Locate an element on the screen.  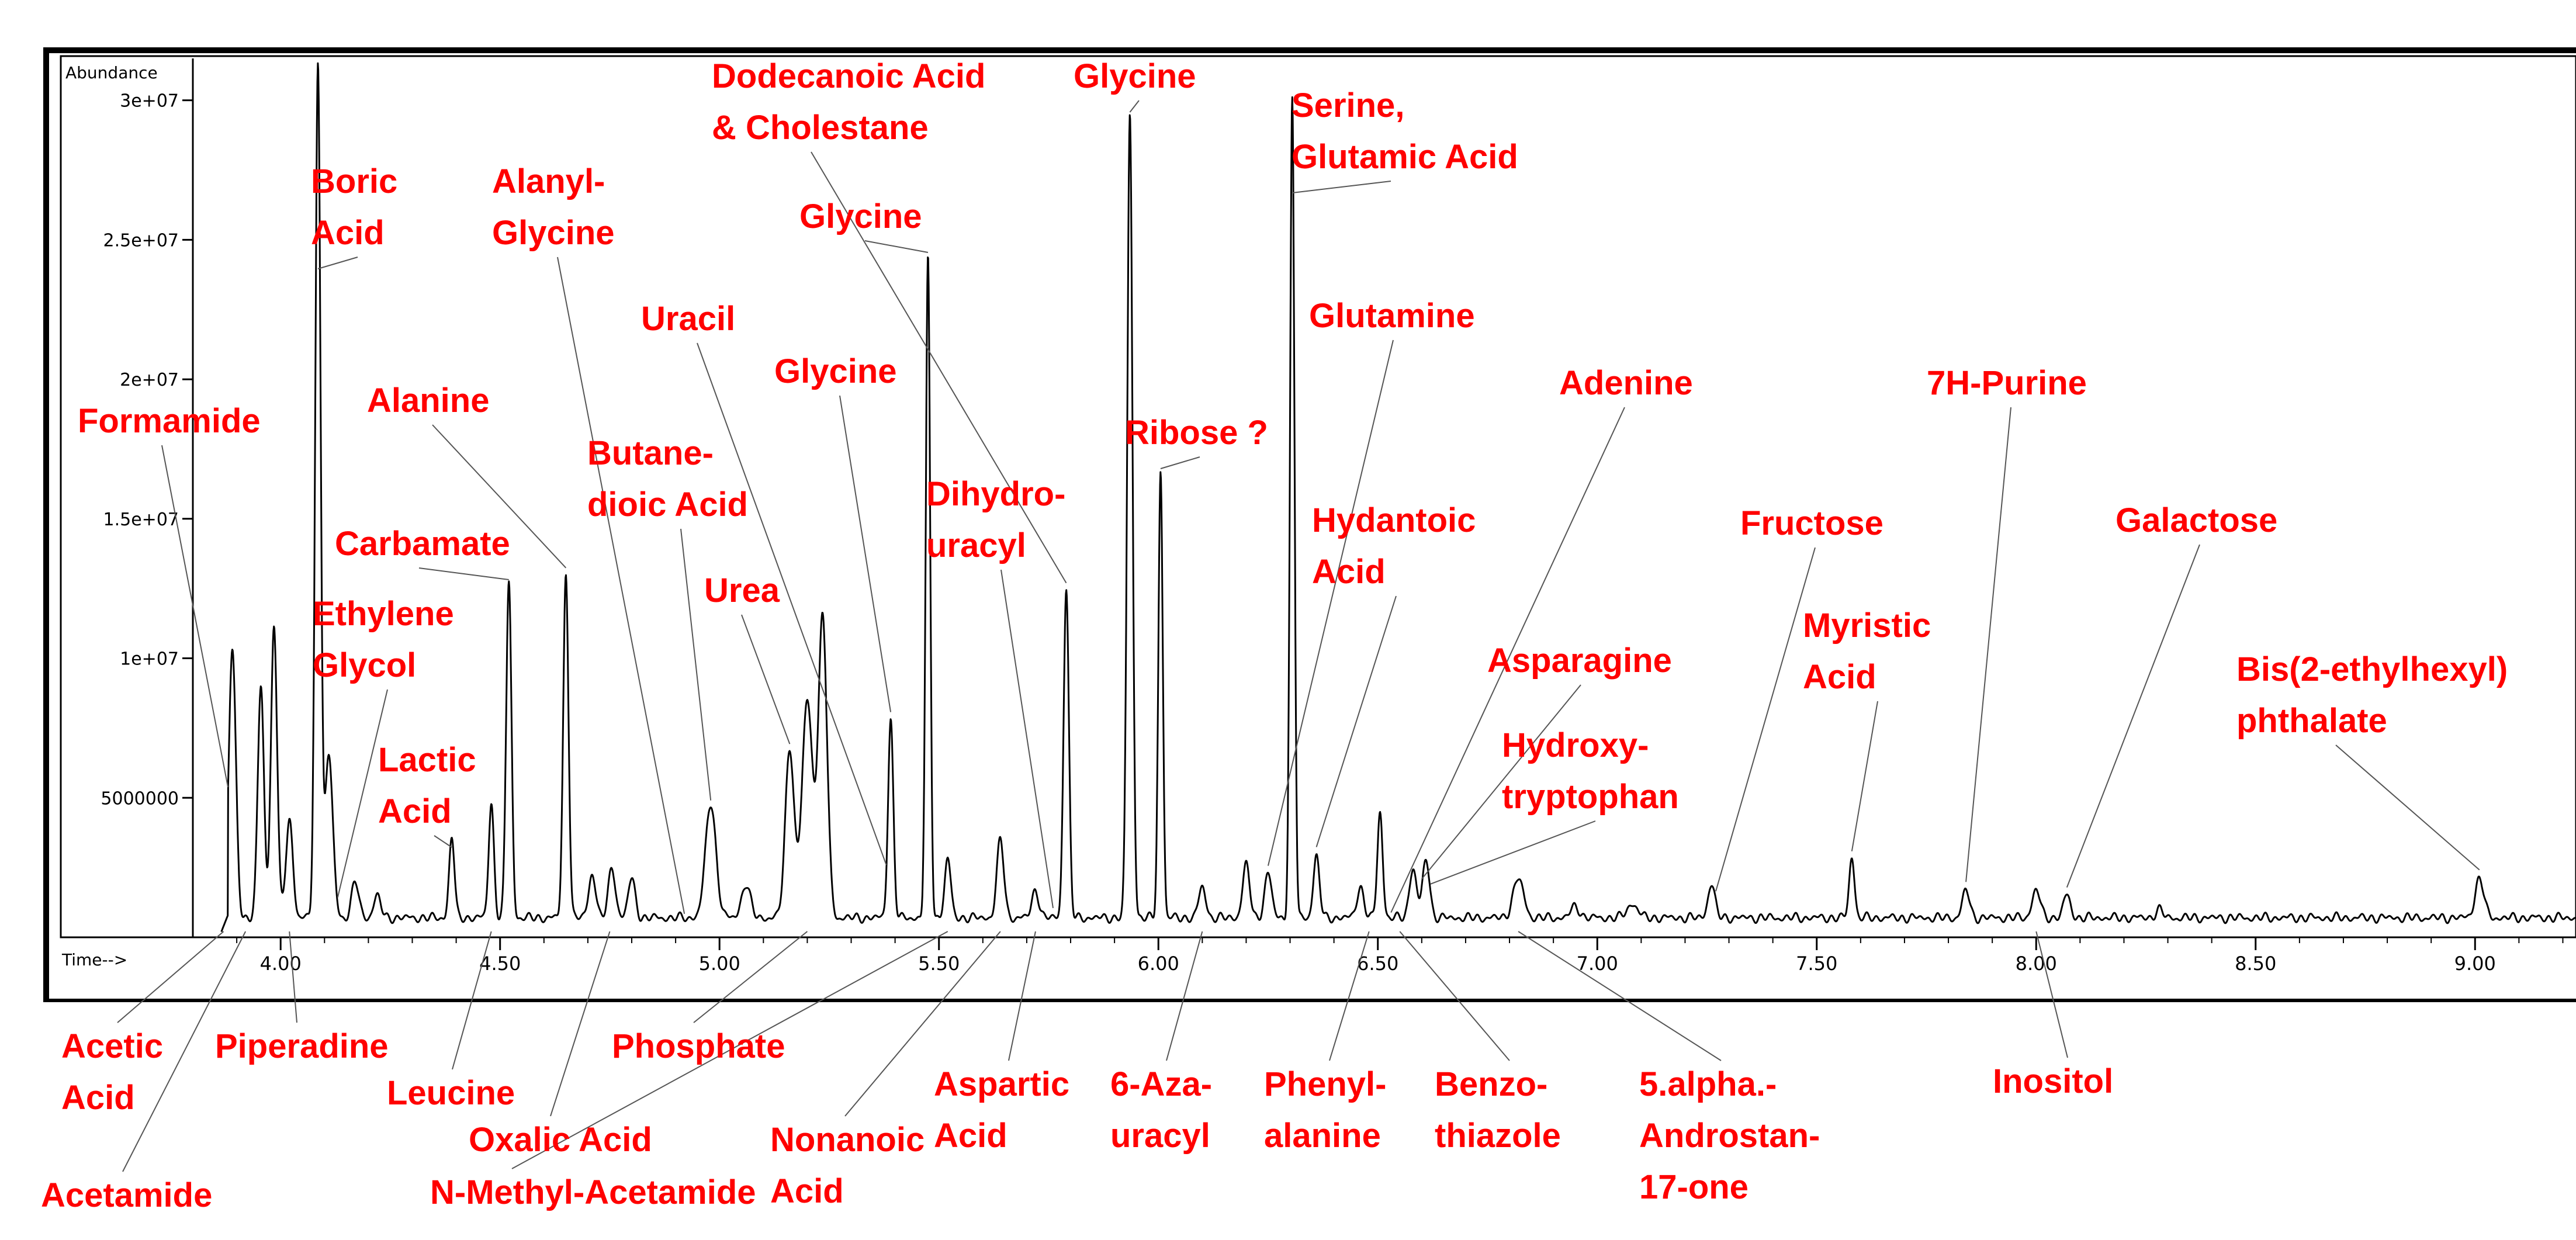
x-tick-label: 6.50 is located at coordinates (1377, 963).